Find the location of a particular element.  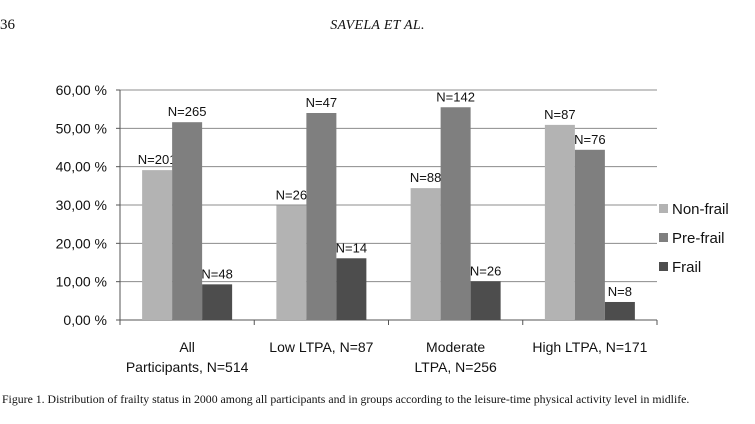

legend-label: Non-frail is located at coordinates (700, 209).